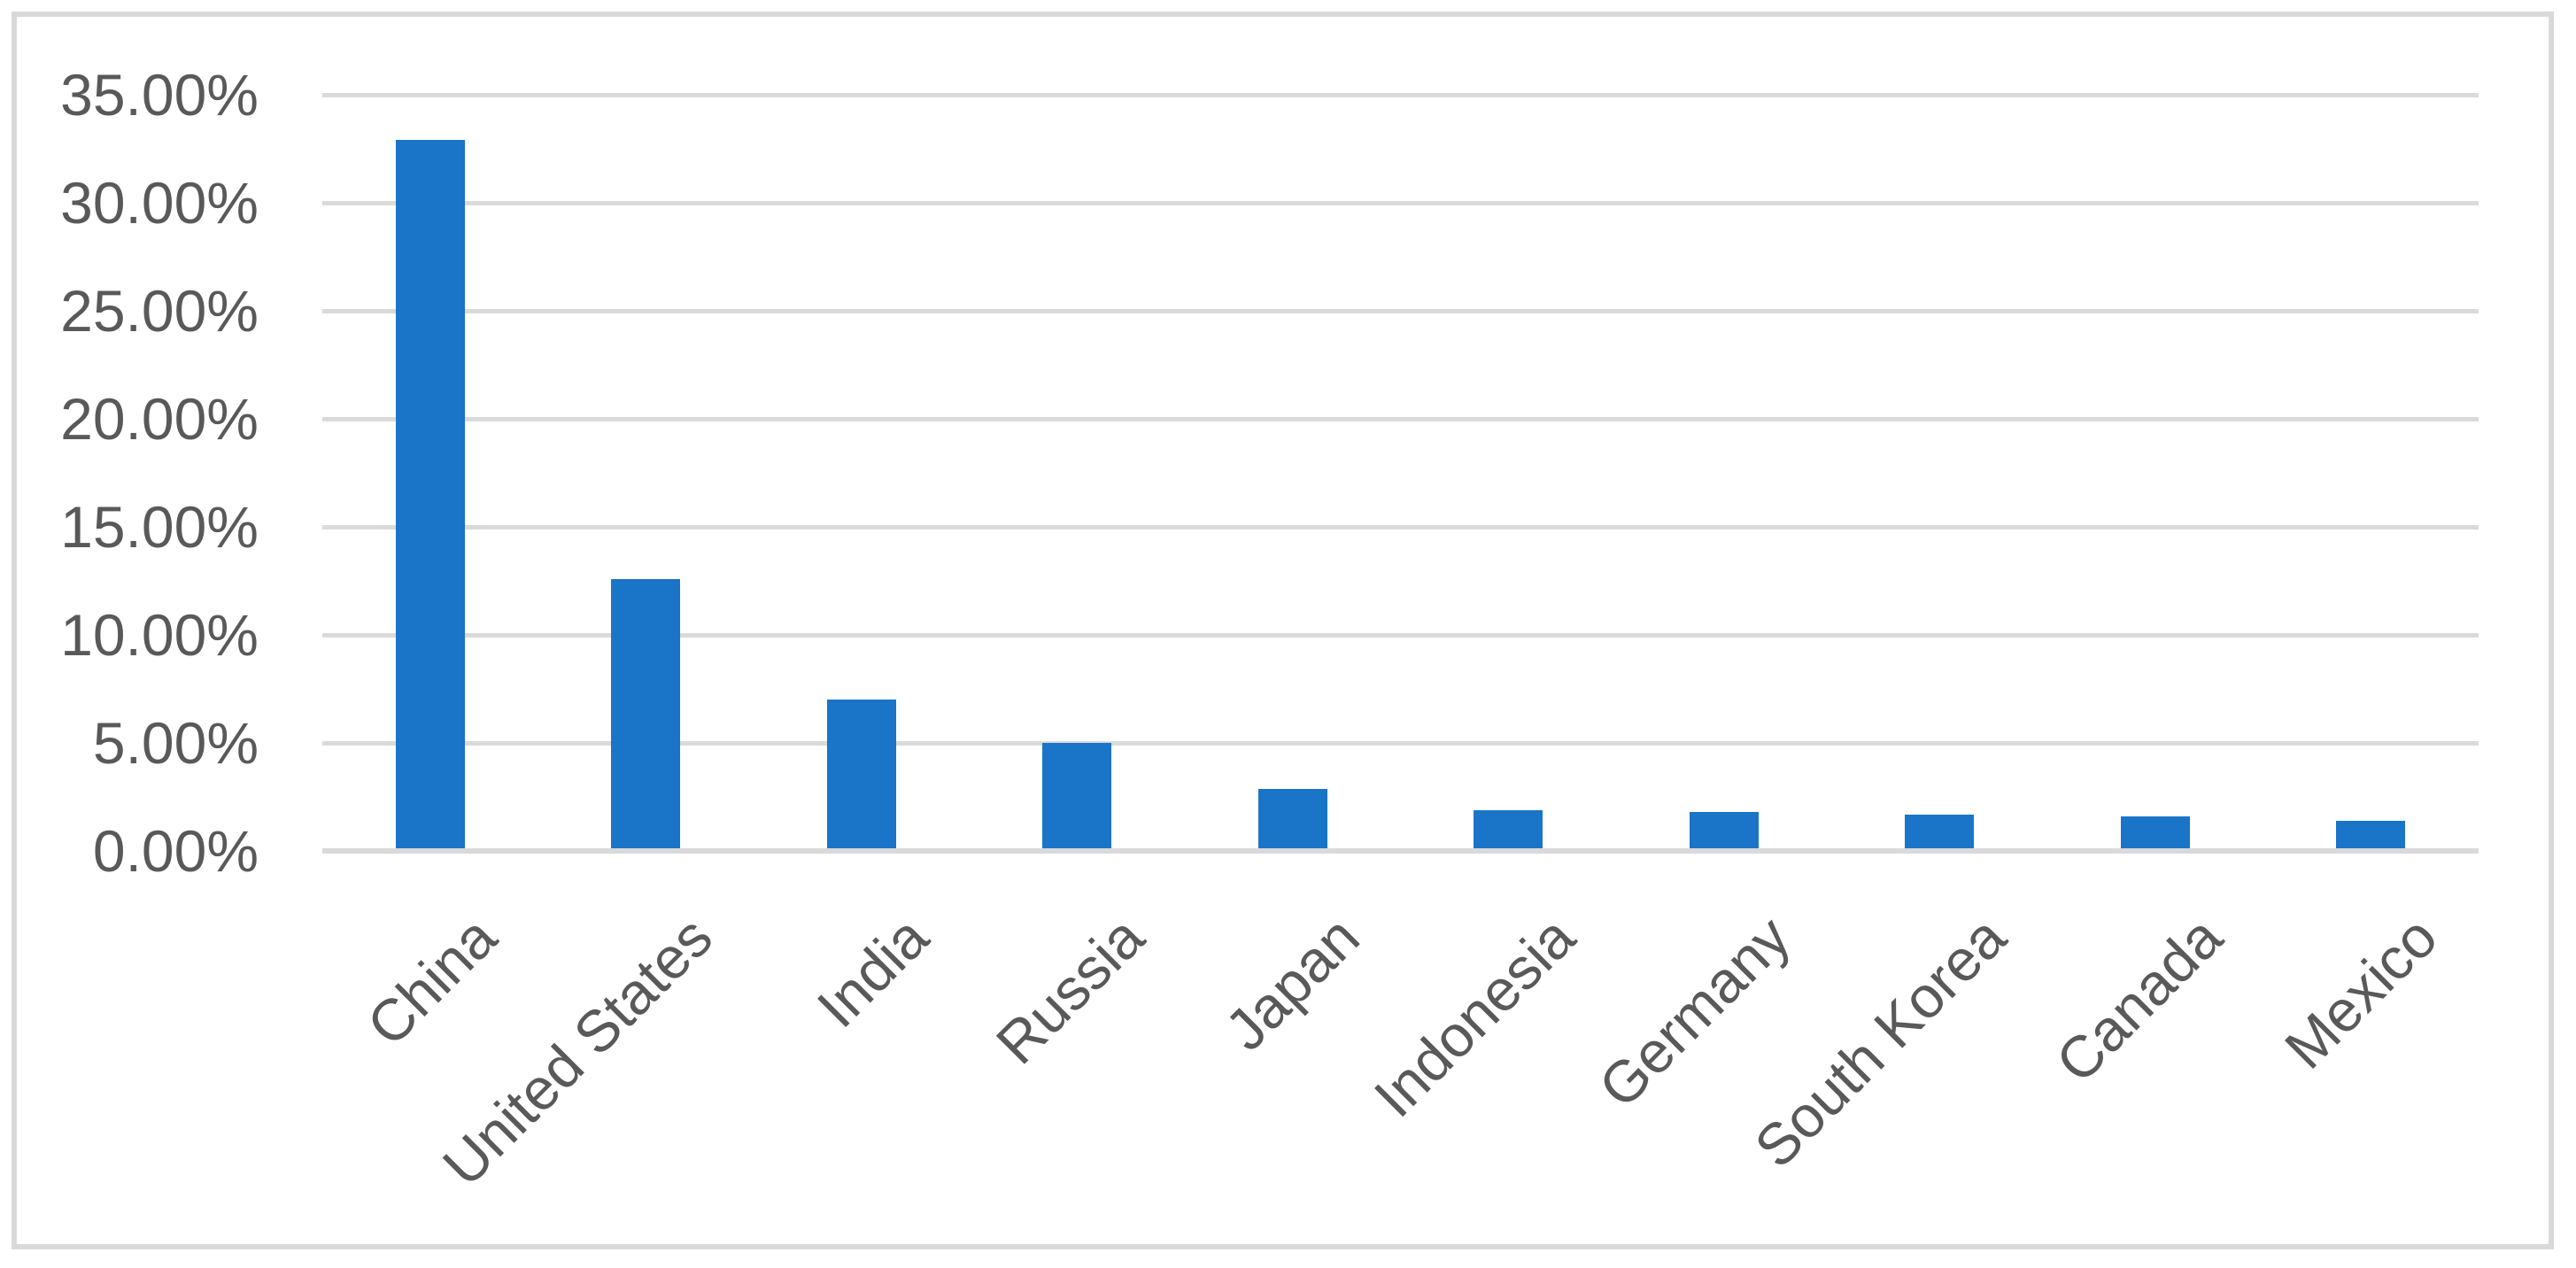  What do you see at coordinates (1292, 983) in the screenshot?
I see `x-axis-category-label: Japan` at bounding box center [1292, 983].